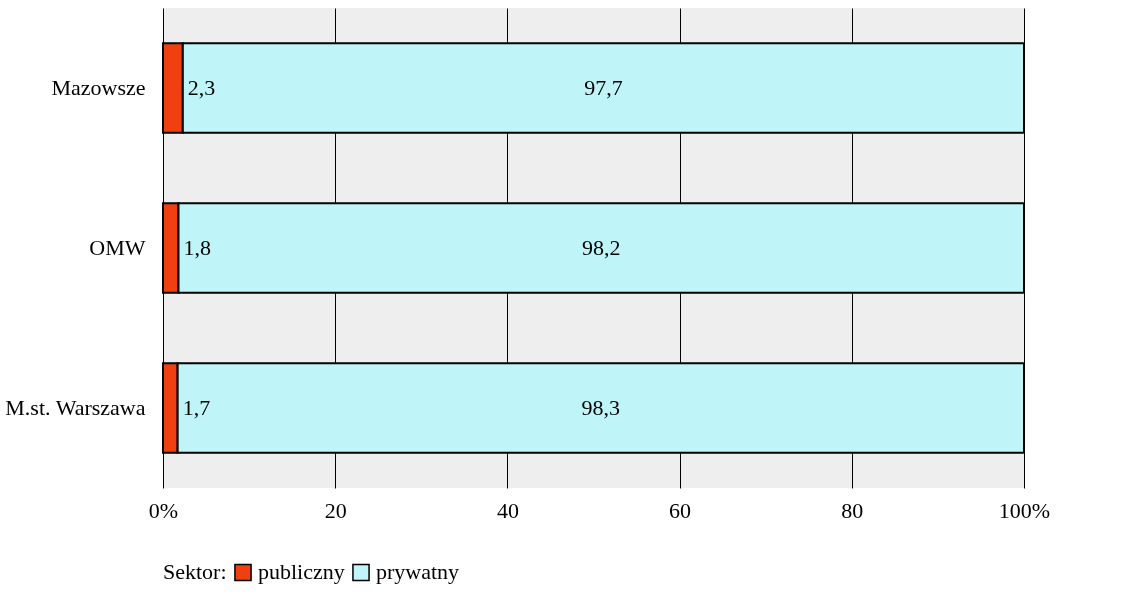 The width and height of the screenshot is (1126, 601). Describe the element at coordinates (418, 572) in the screenshot. I see `legend-label: prywatny` at that location.